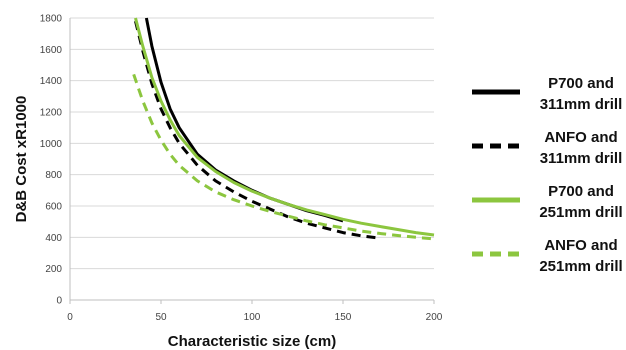 The image size is (626, 350). I want to click on x-tick-labels: 0 50 100 150 200, so click(255, 317).